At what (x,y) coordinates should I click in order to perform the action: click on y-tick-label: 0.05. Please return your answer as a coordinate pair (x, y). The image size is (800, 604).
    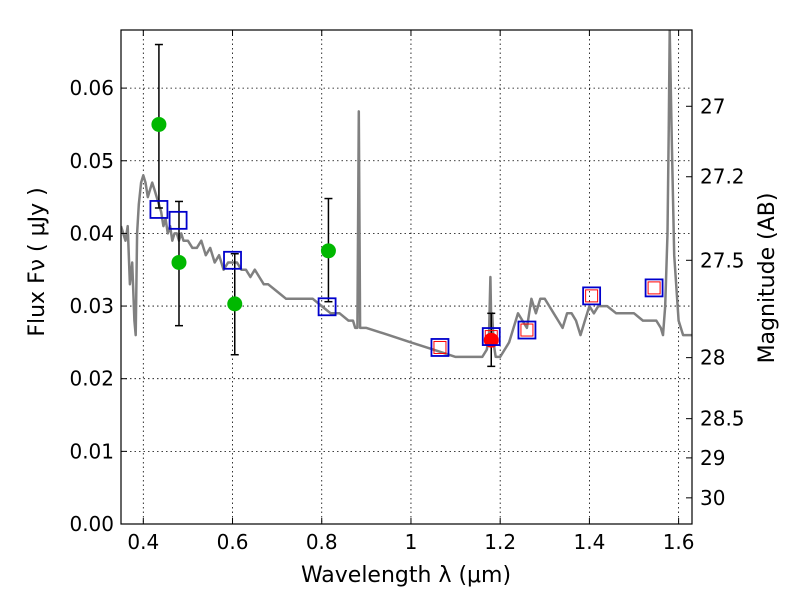
    Looking at the image, I should click on (91, 161).